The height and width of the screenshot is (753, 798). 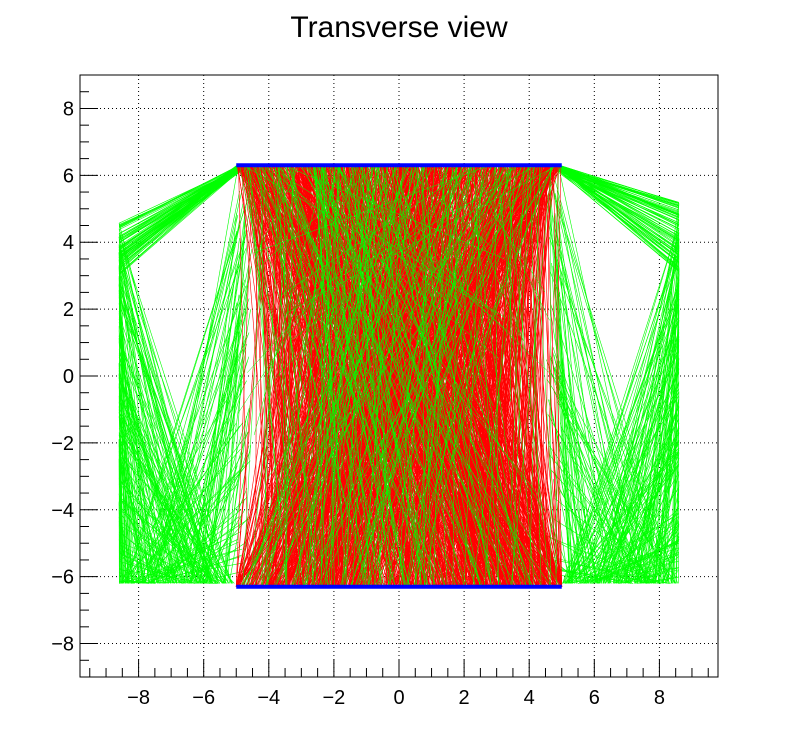 What do you see at coordinates (464, 698) in the screenshot?
I see `x-tick-label: 2` at bounding box center [464, 698].